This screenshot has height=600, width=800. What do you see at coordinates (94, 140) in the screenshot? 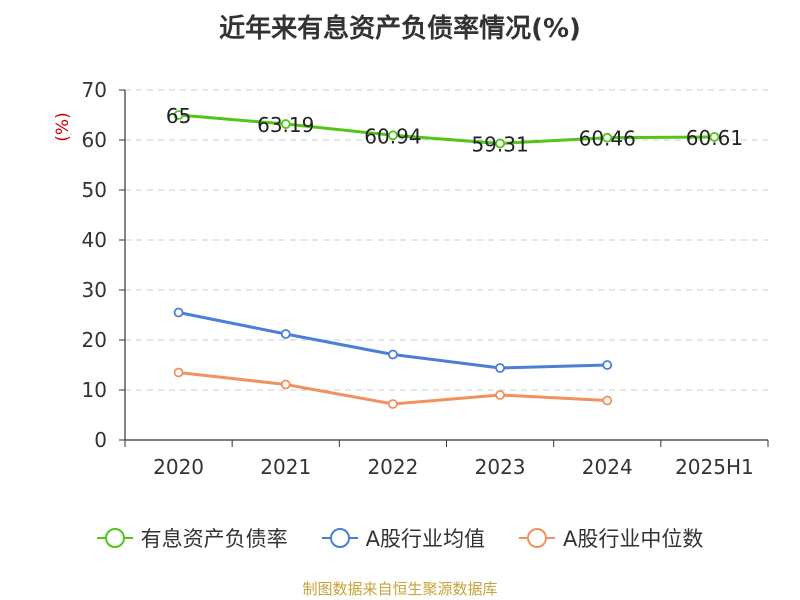
I see `y-tick-label: 60` at bounding box center [94, 140].